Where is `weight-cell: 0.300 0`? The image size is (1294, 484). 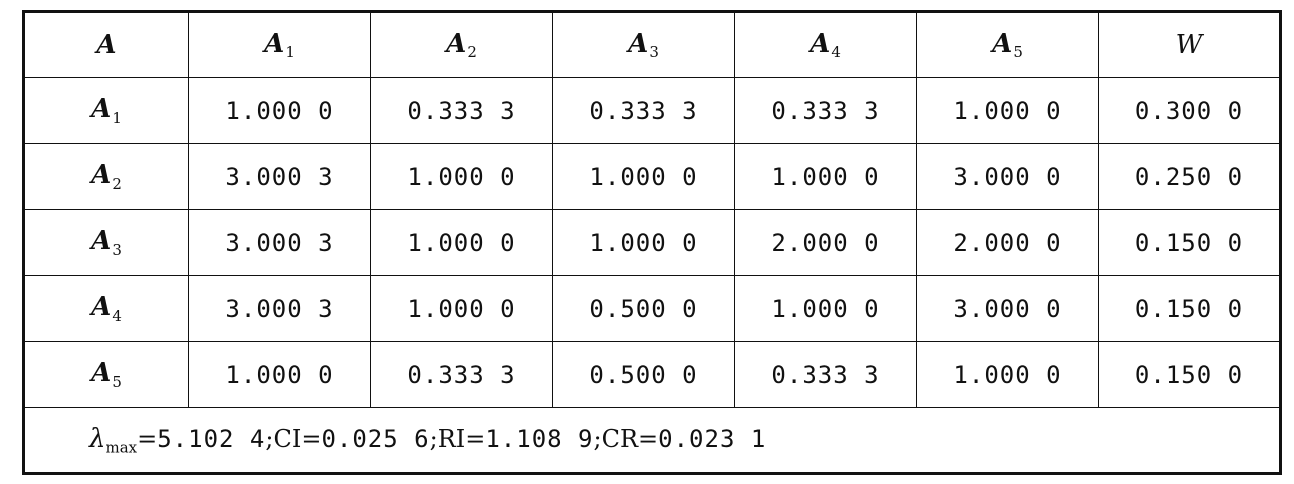 weight-cell: 0.300 0 is located at coordinates (1189, 110).